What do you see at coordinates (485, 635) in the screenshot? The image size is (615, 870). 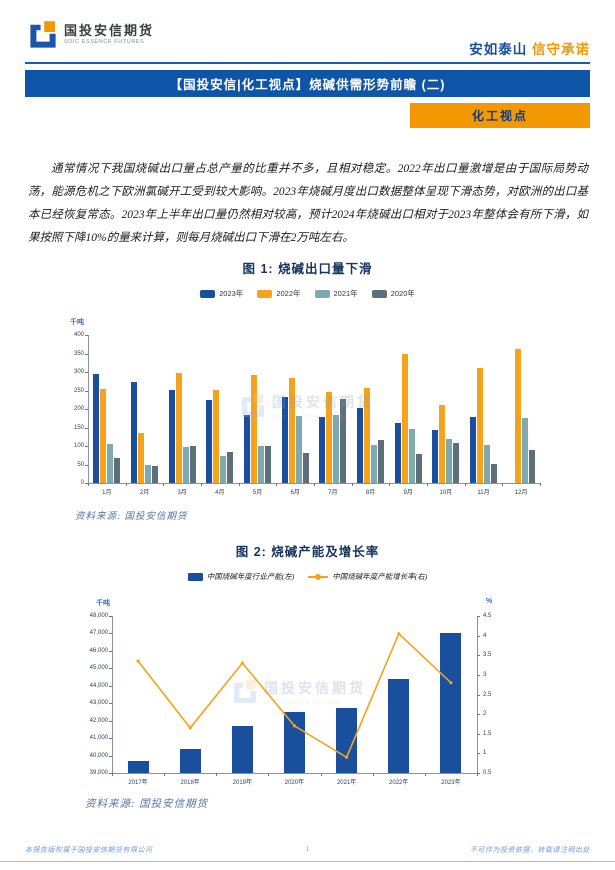 I see `chart2-right-tick-label: 4` at bounding box center [485, 635].